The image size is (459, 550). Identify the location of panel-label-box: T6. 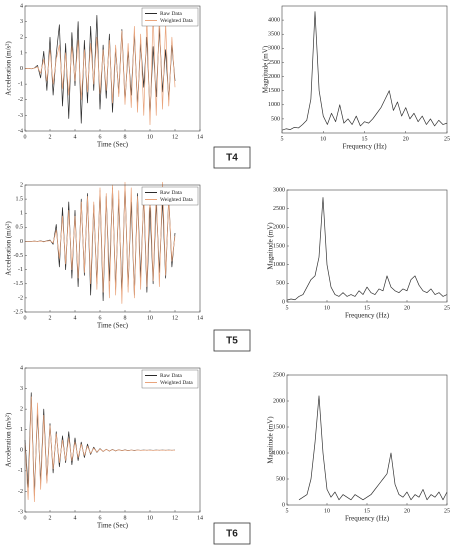
(232, 533).